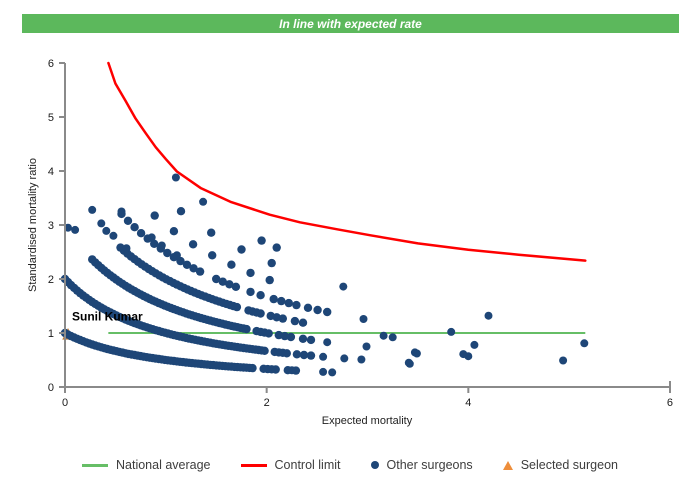 Image resolution: width=700 pixels, height=500 pixels. Describe the element at coordinates (33, 225) in the screenshot. I see `y-axis-title: Standardised mortality ratio` at that location.